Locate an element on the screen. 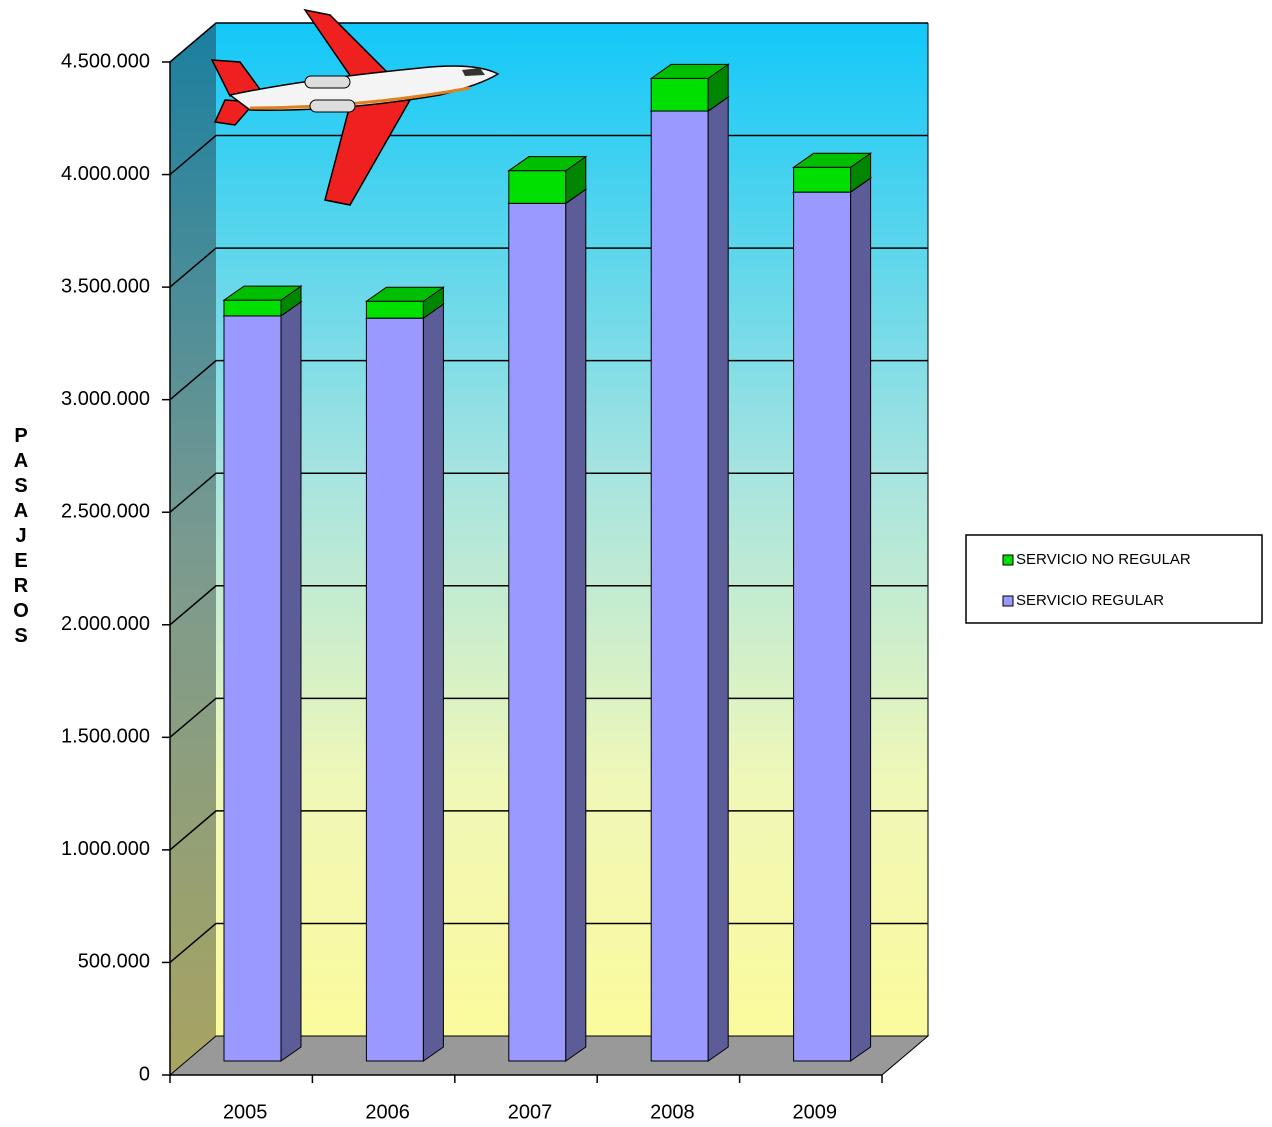 The width and height of the screenshot is (1272, 1127). y-tick-label: 2.000.000 is located at coordinates (105, 624).